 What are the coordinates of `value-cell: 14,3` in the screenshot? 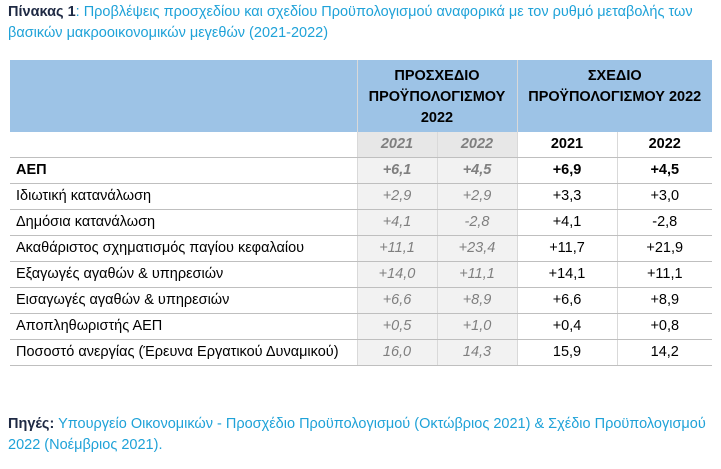 It's located at (476, 352).